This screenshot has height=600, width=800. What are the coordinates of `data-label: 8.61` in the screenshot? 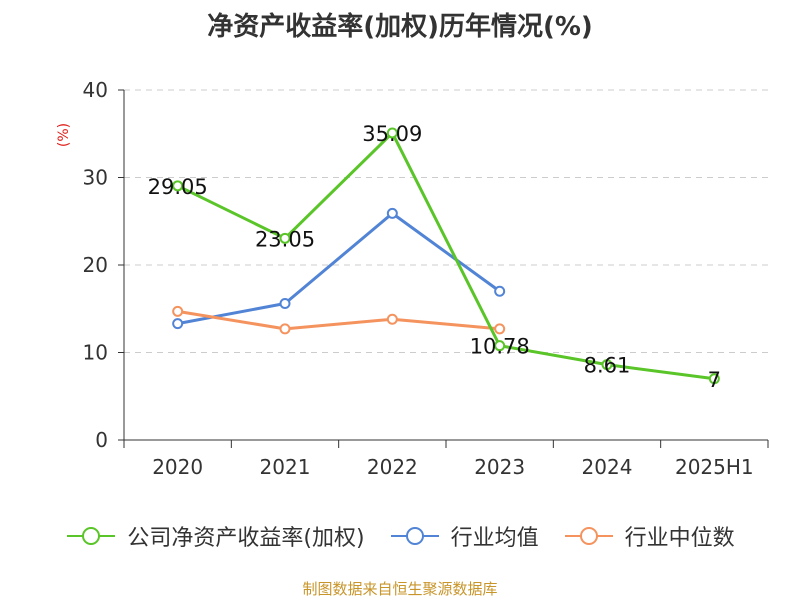 It's located at (607, 366).